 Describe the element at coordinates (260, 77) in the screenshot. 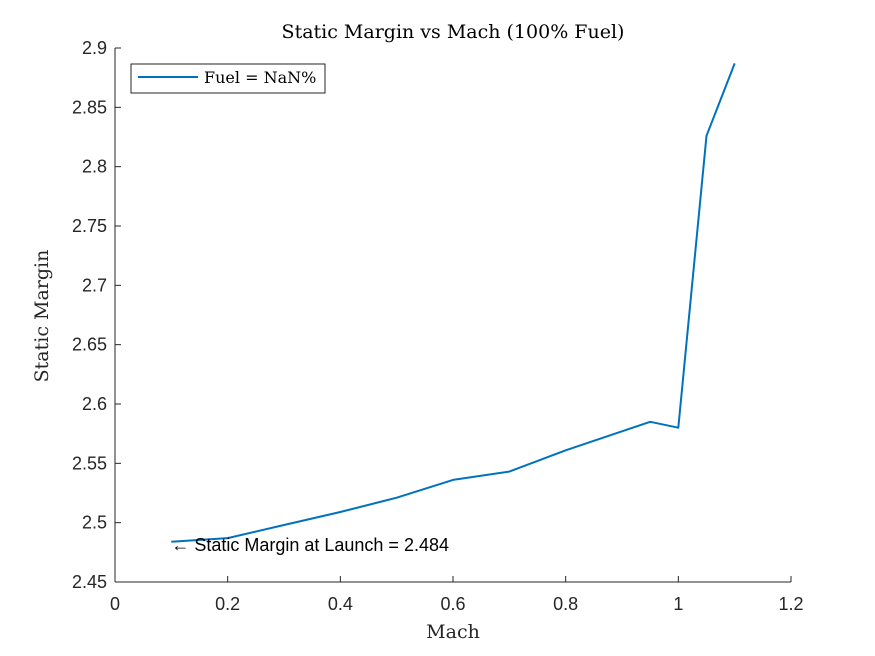

I see `legend-label: Fuel = NaN%` at that location.